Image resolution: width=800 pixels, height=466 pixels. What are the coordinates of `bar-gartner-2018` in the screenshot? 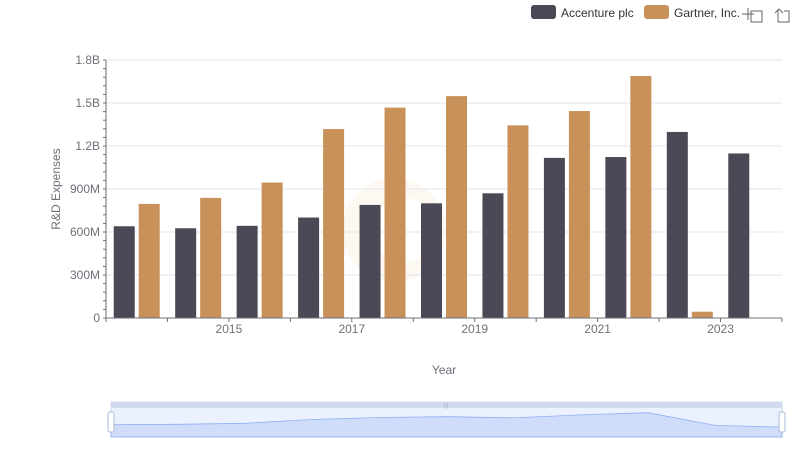 It's located at (395, 212).